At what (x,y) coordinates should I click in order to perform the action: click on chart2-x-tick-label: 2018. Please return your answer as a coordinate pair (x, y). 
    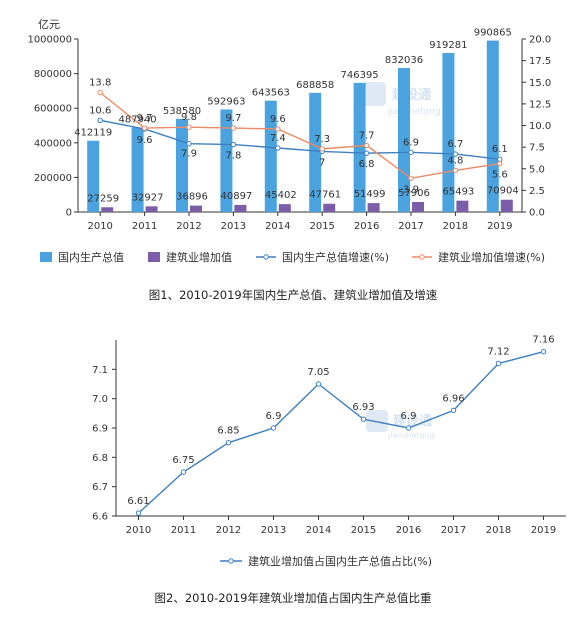
    Looking at the image, I should click on (498, 530).